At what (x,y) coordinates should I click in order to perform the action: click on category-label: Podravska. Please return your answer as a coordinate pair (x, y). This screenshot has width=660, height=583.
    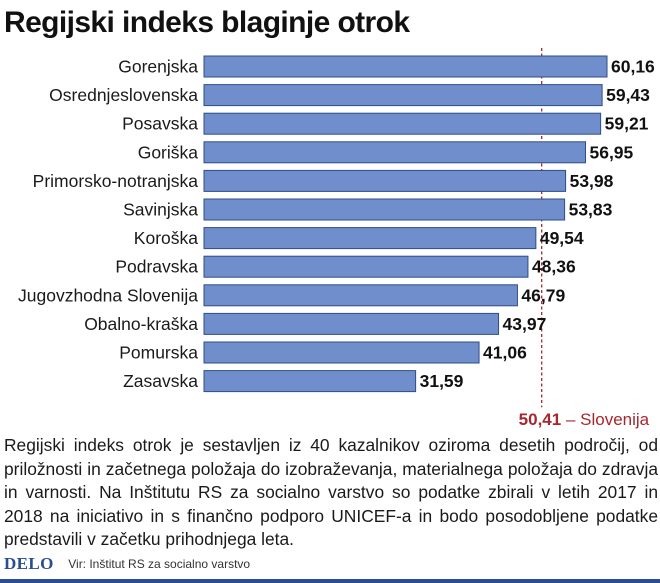
    Looking at the image, I should click on (156, 267).